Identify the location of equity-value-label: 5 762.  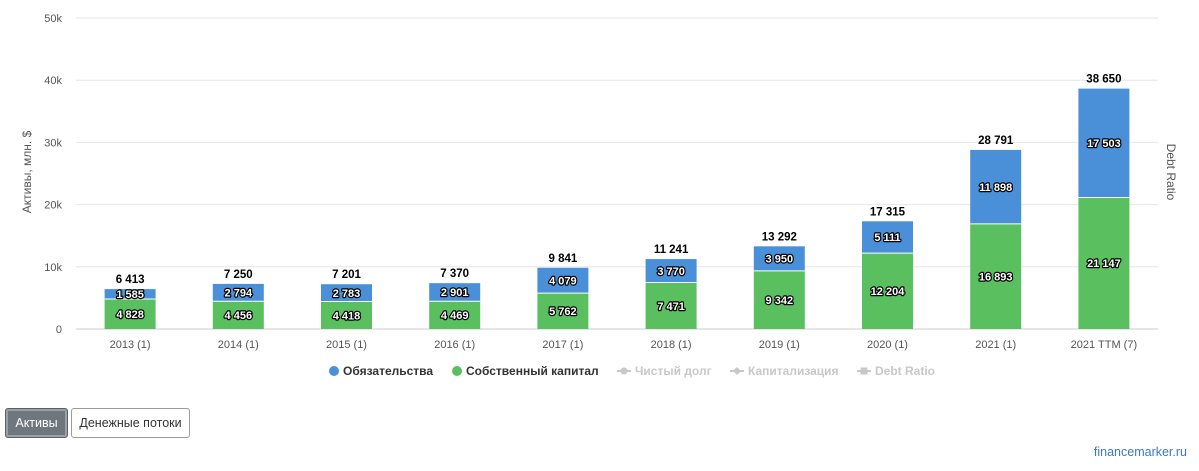
(563, 312).